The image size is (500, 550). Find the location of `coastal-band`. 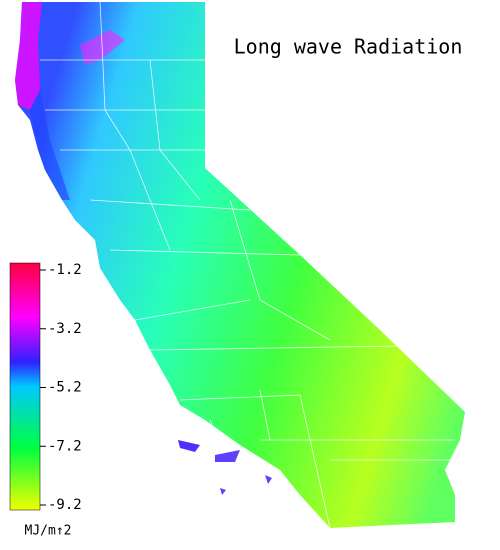

coastal-band is located at coordinates (28, 56).